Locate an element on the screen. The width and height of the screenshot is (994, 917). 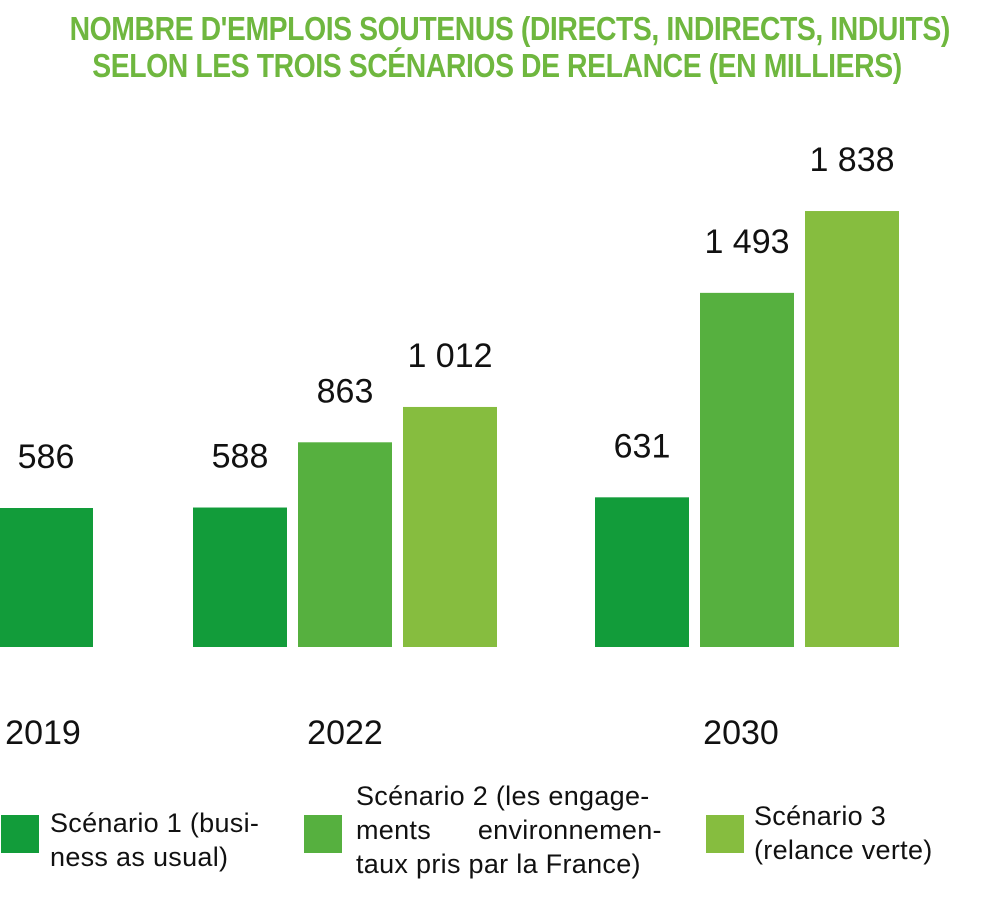
legend-label-line: ments environnemen- is located at coordinates (509, 830).